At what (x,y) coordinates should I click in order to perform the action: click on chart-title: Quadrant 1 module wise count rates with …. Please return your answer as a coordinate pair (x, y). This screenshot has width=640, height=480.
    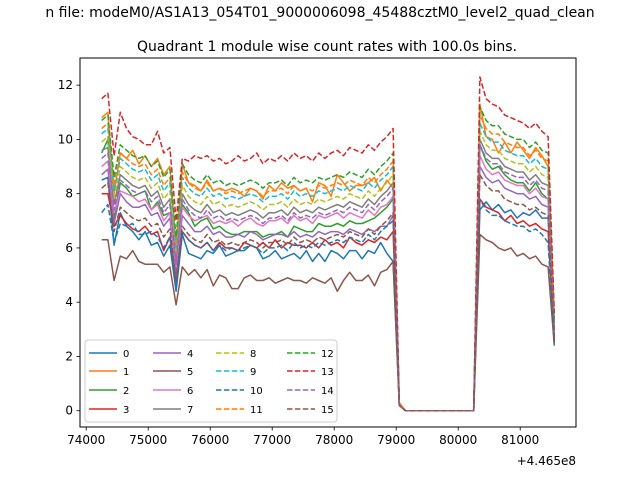
    Looking at the image, I should click on (327, 47).